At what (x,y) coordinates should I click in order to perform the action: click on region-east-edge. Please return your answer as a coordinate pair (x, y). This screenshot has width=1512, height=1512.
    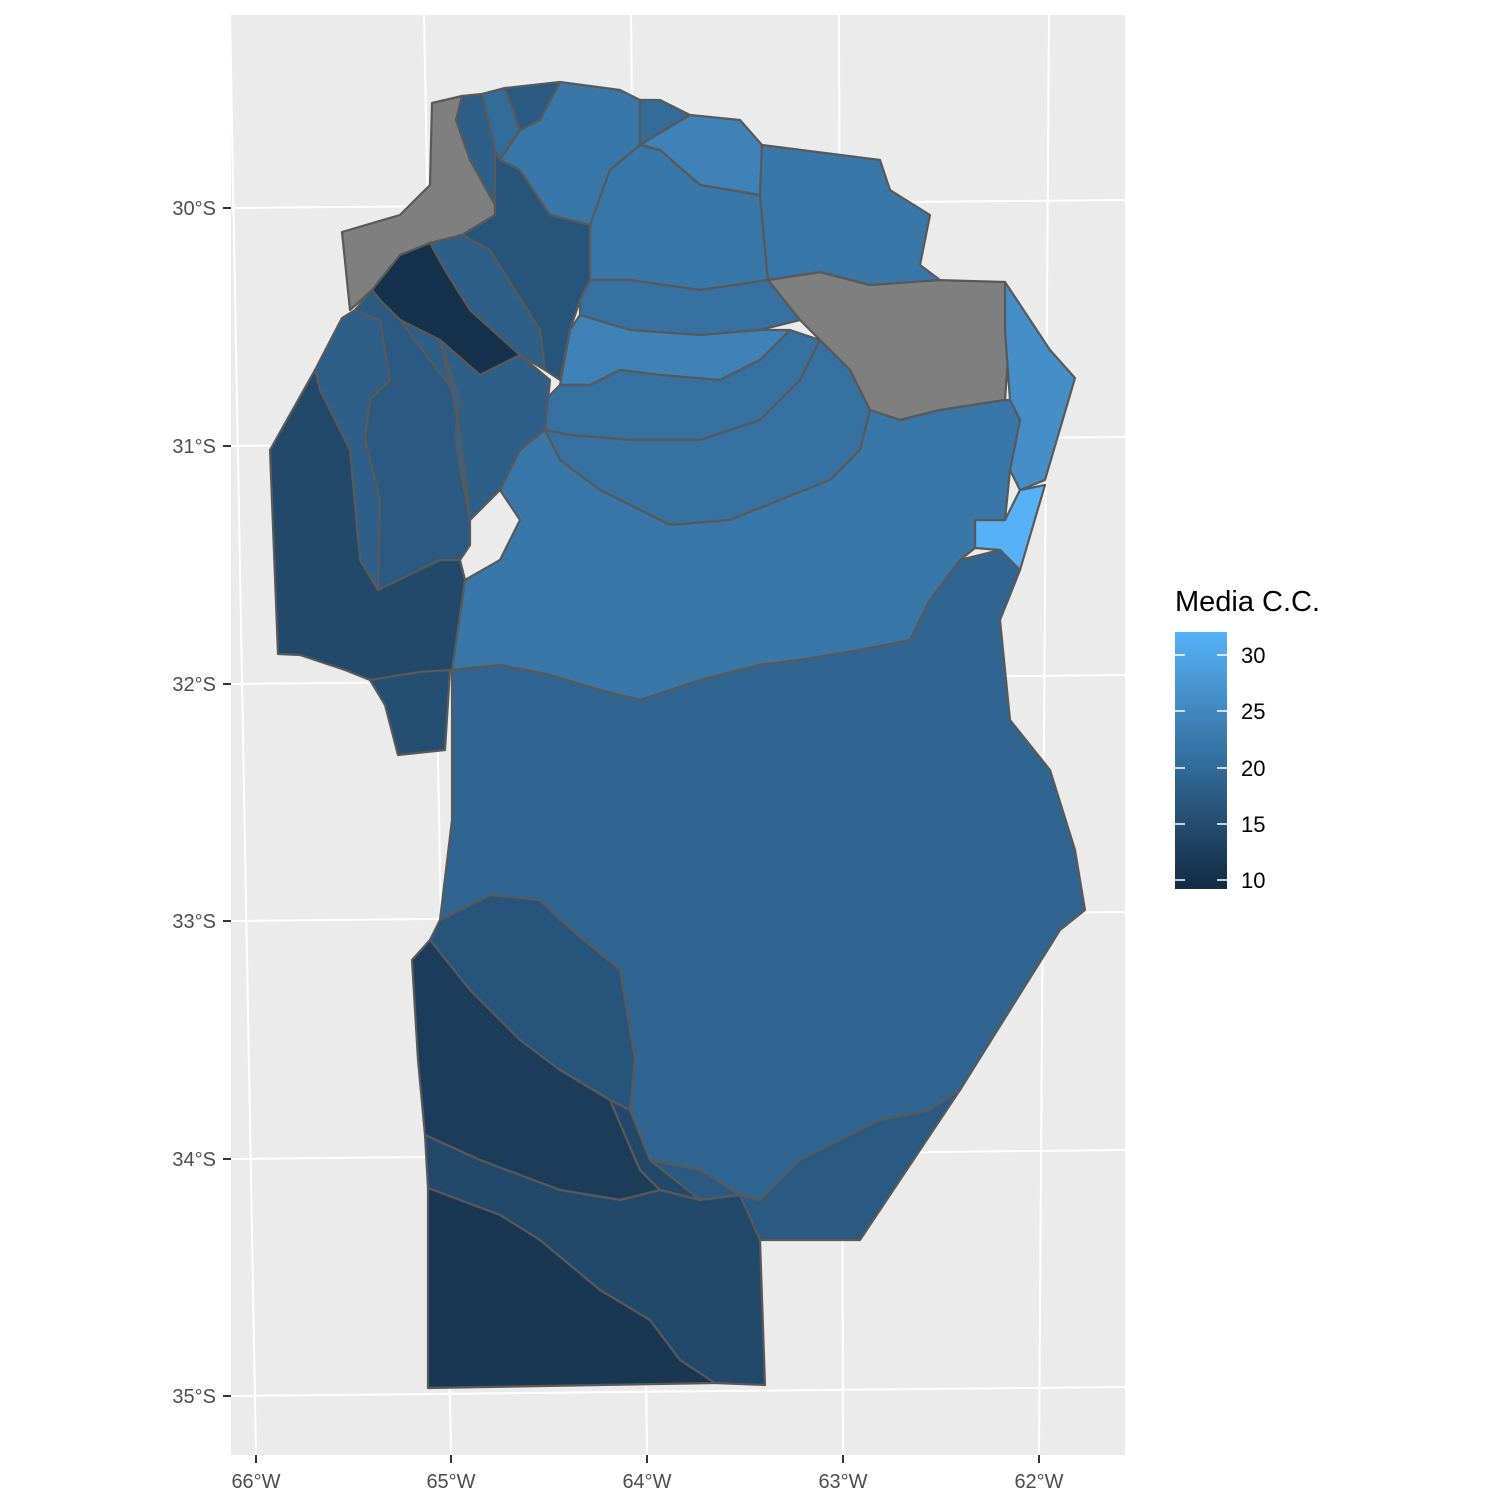
    Looking at the image, I should click on (1040, 386).